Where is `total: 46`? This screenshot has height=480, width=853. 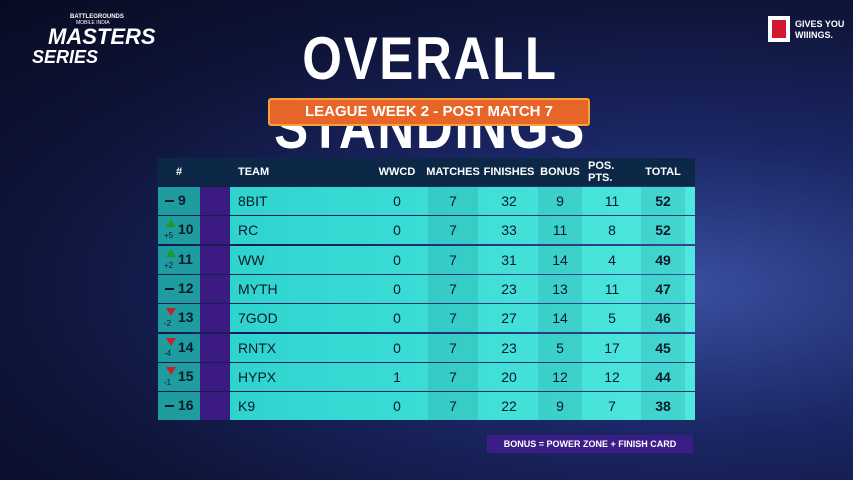 total: 46 is located at coordinates (663, 318).